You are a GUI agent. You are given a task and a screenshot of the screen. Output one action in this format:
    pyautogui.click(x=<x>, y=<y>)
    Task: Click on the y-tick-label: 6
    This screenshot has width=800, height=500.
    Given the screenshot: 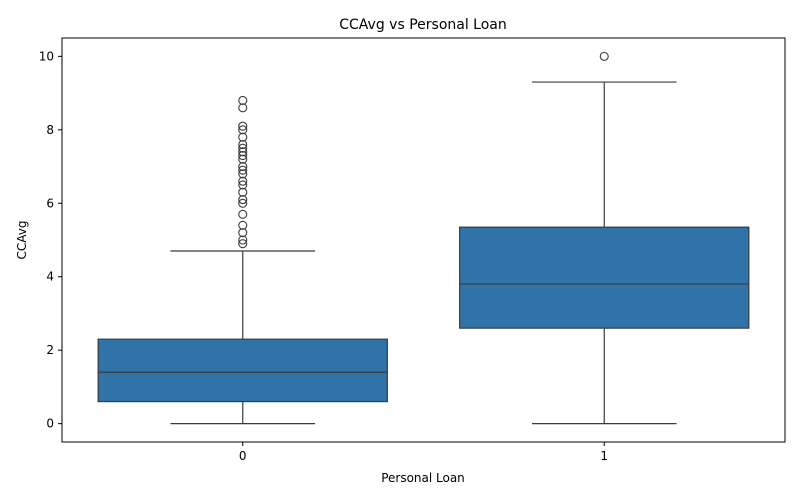 What is the action you would take?
    pyautogui.click(x=50, y=203)
    